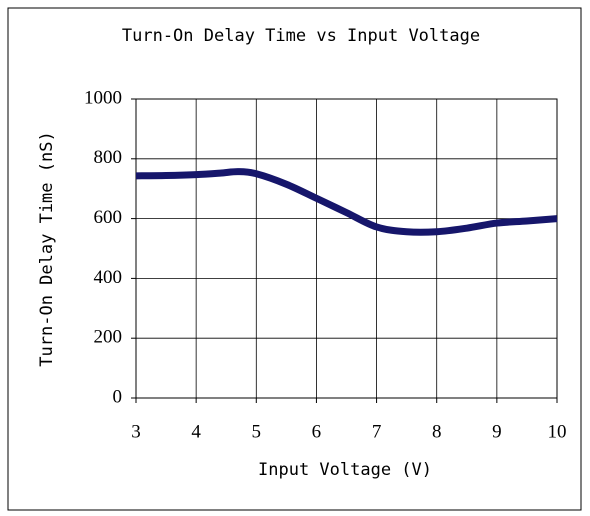 The image size is (590, 516). I want to click on x-tick-label: 10, so click(557, 431).